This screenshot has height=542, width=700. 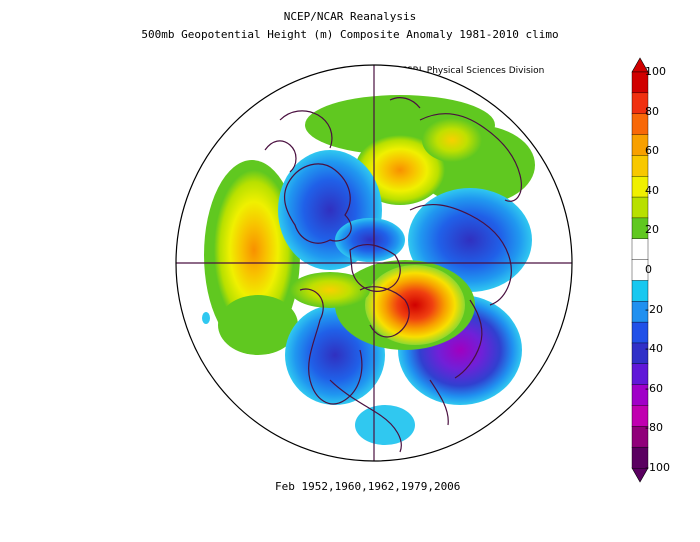 What do you see at coordinates (652, 111) in the screenshot?
I see `colorbar-tick-label: 80` at bounding box center [652, 111].